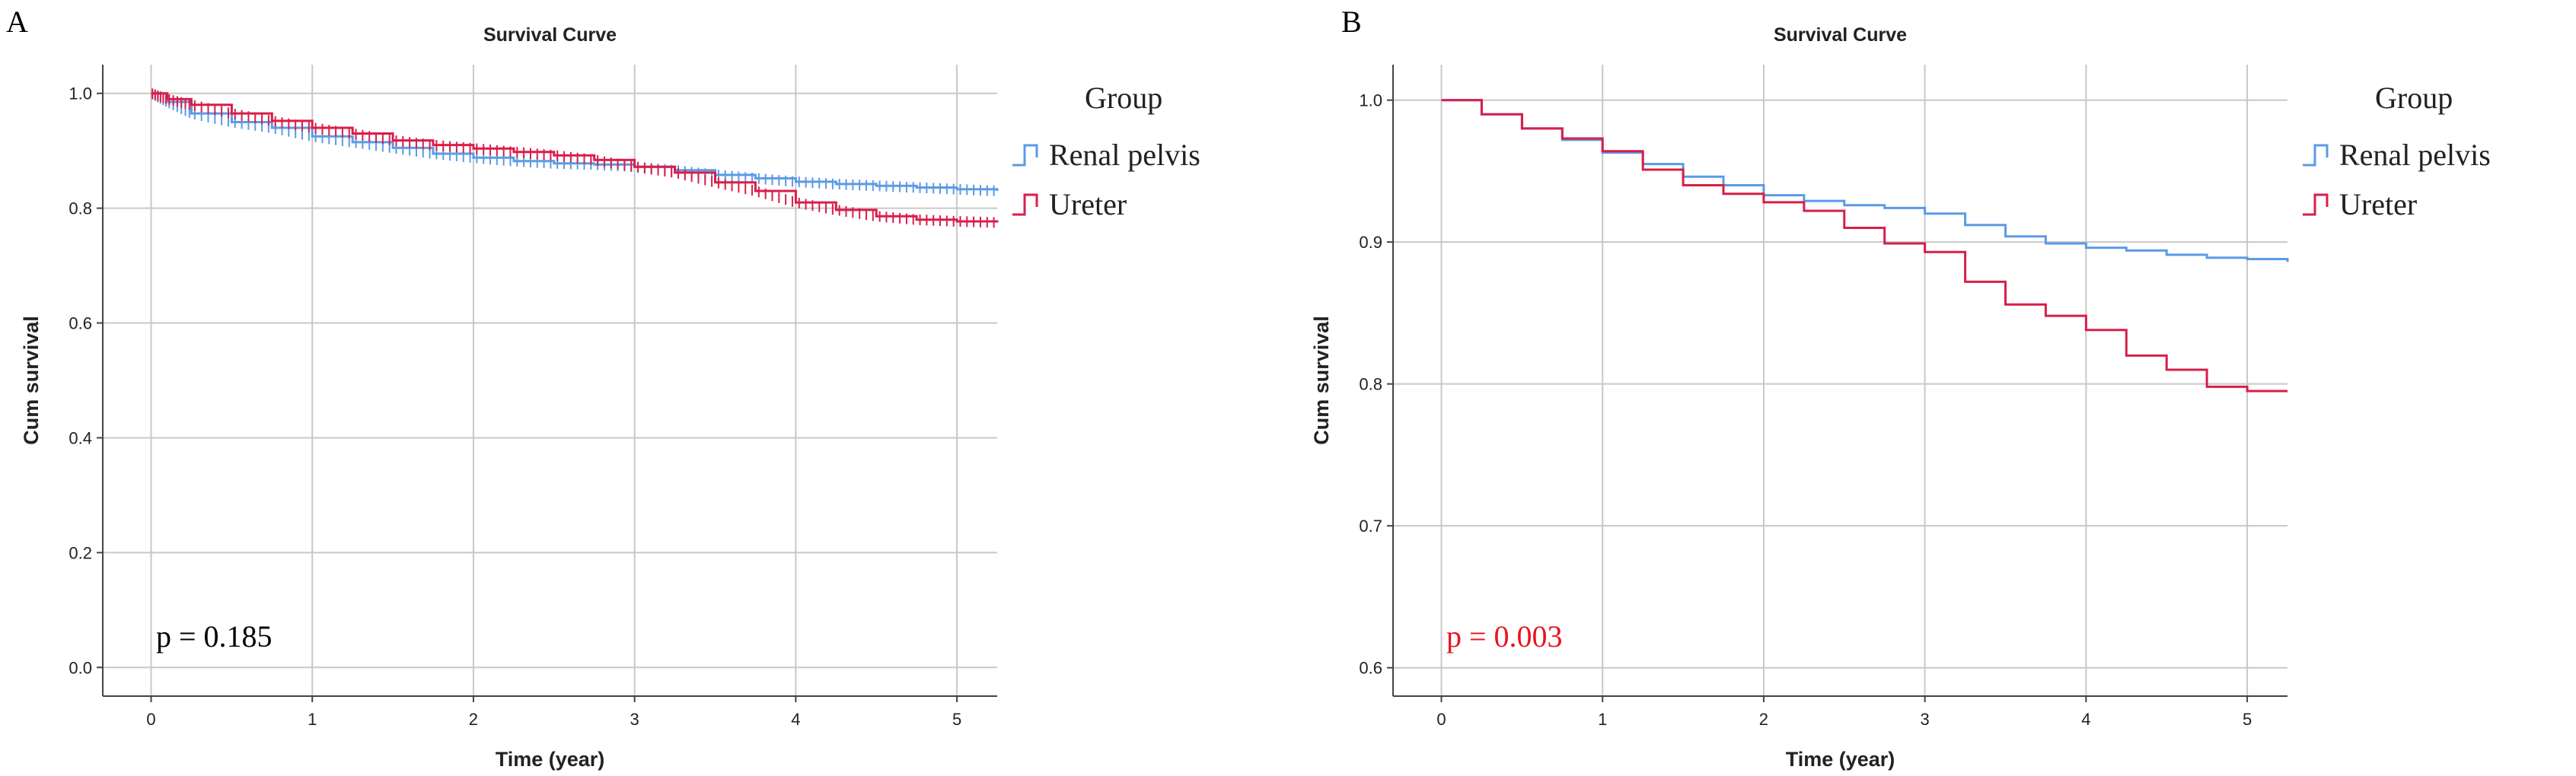 This screenshot has height=776, width=2576. I want to click on panel-label: B, so click(1351, 22).